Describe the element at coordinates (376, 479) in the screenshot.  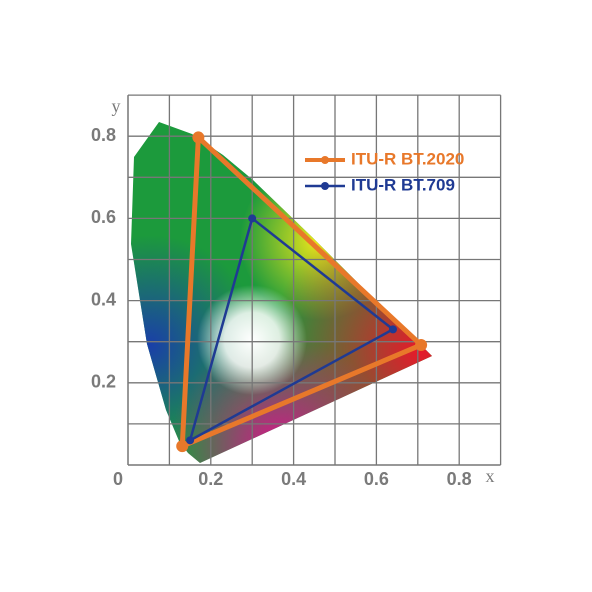
I see `x-tick-label: 0.6` at that location.